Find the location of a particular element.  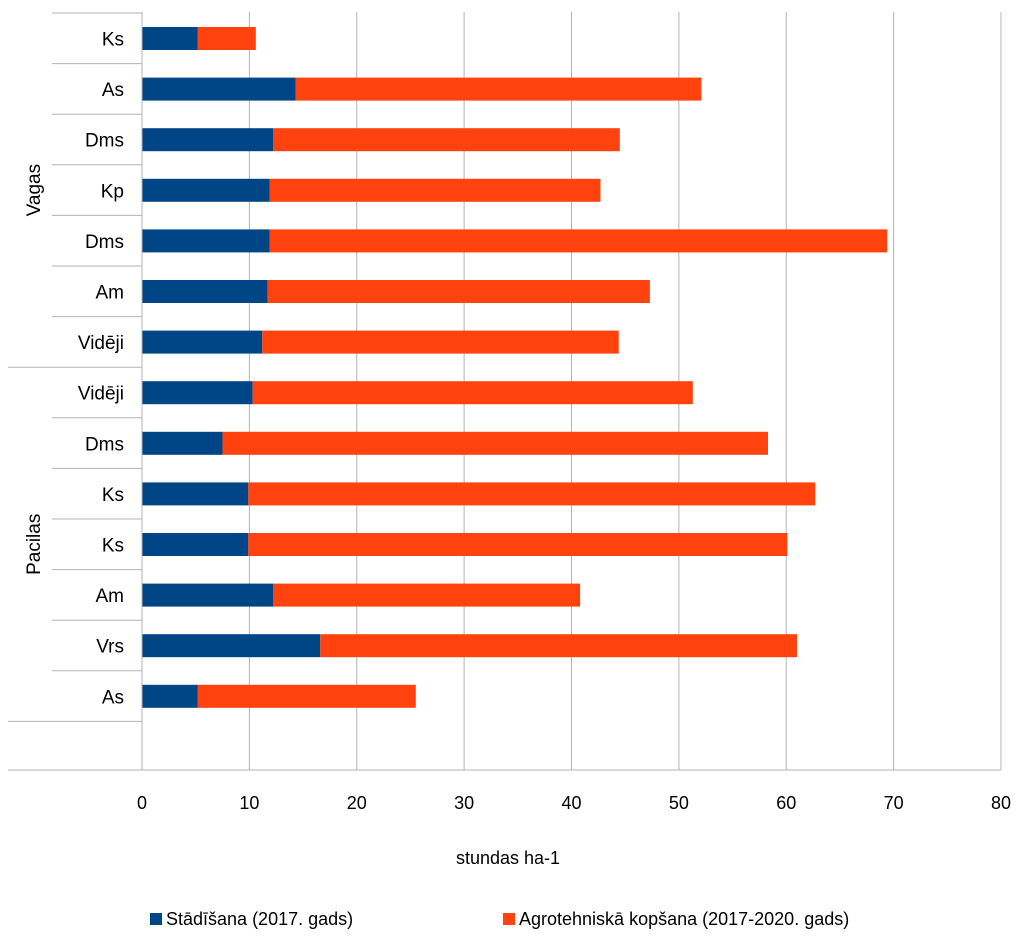

x-tick-label: 20 is located at coordinates (357, 803).